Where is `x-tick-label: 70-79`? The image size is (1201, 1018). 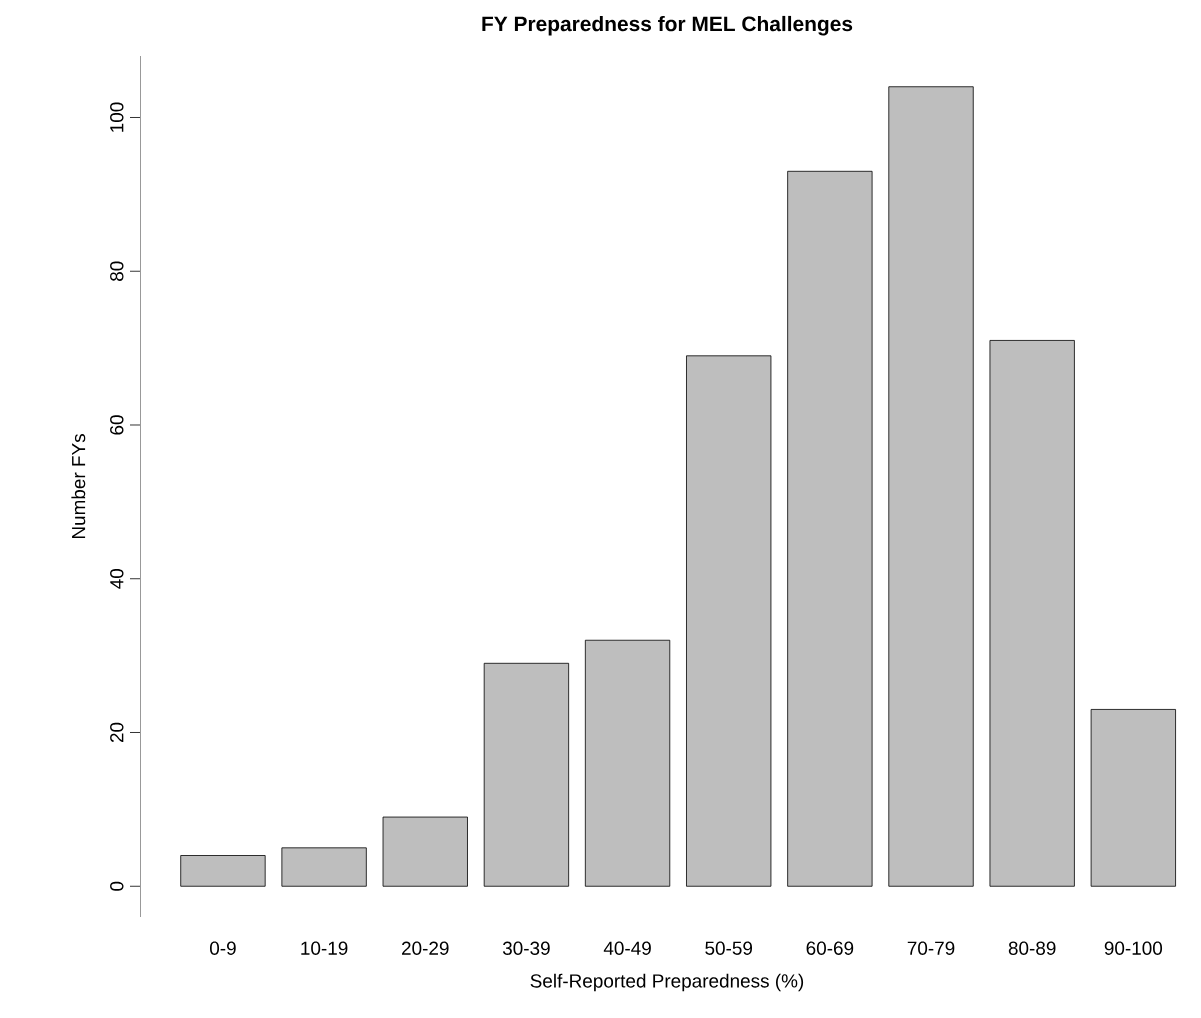 x-tick-label: 70-79 is located at coordinates (931, 948).